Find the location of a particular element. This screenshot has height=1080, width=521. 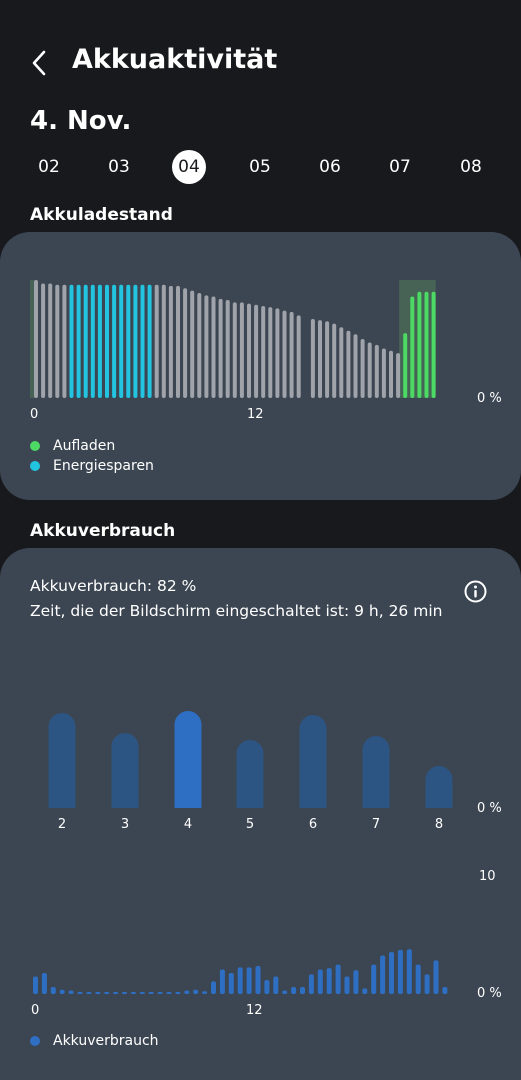

power-saving-dot is located at coordinates (35, 466).